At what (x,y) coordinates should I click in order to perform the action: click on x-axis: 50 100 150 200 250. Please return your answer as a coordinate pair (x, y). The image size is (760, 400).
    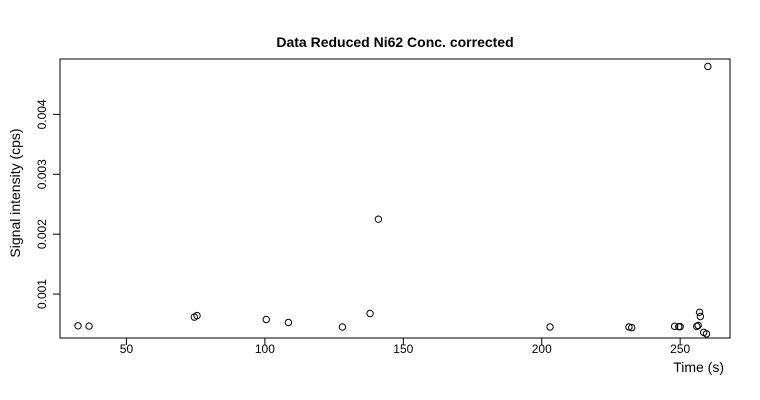
    Looking at the image, I should click on (405, 346).